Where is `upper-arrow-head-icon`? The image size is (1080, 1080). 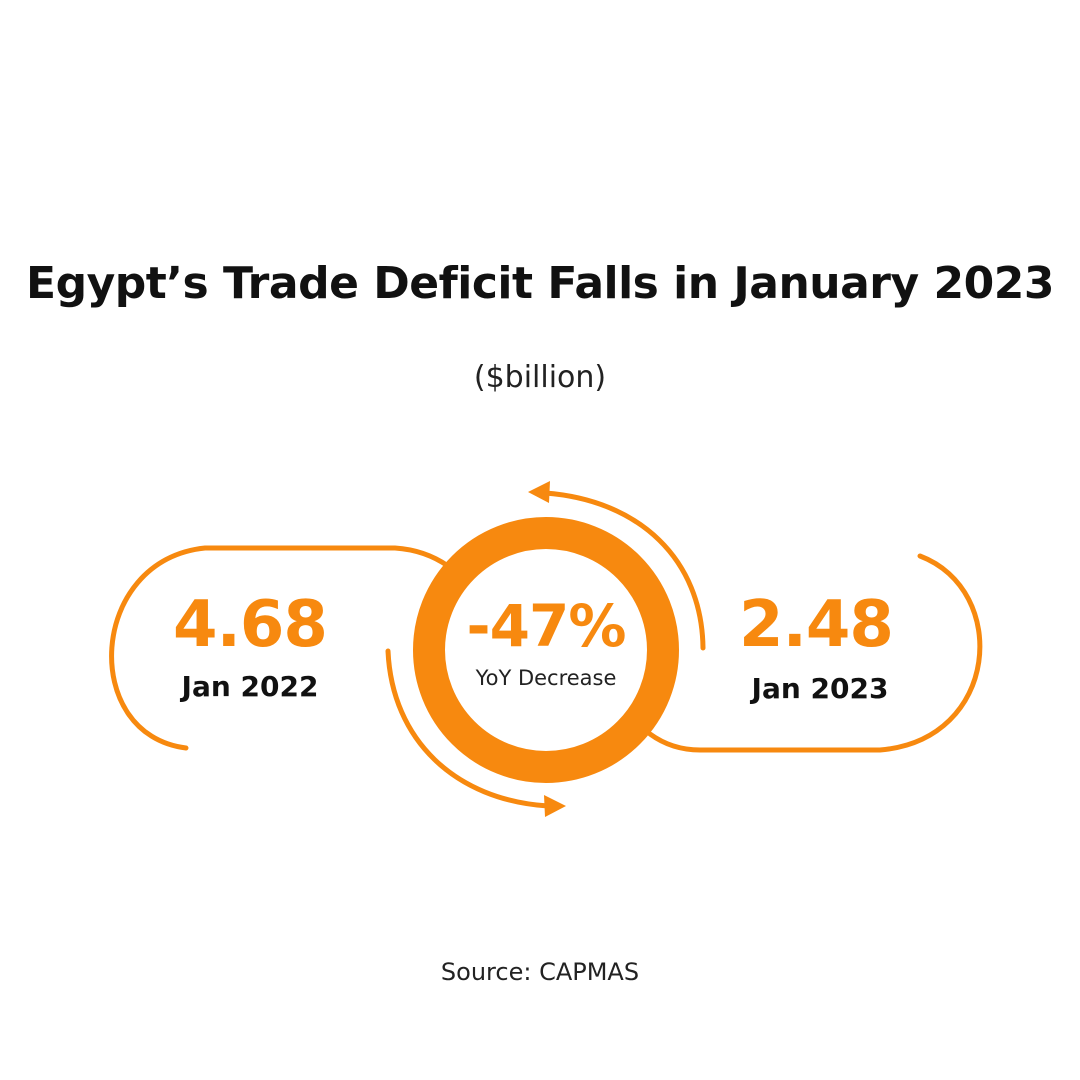
upper-arrow-head-icon is located at coordinates (539, 492).